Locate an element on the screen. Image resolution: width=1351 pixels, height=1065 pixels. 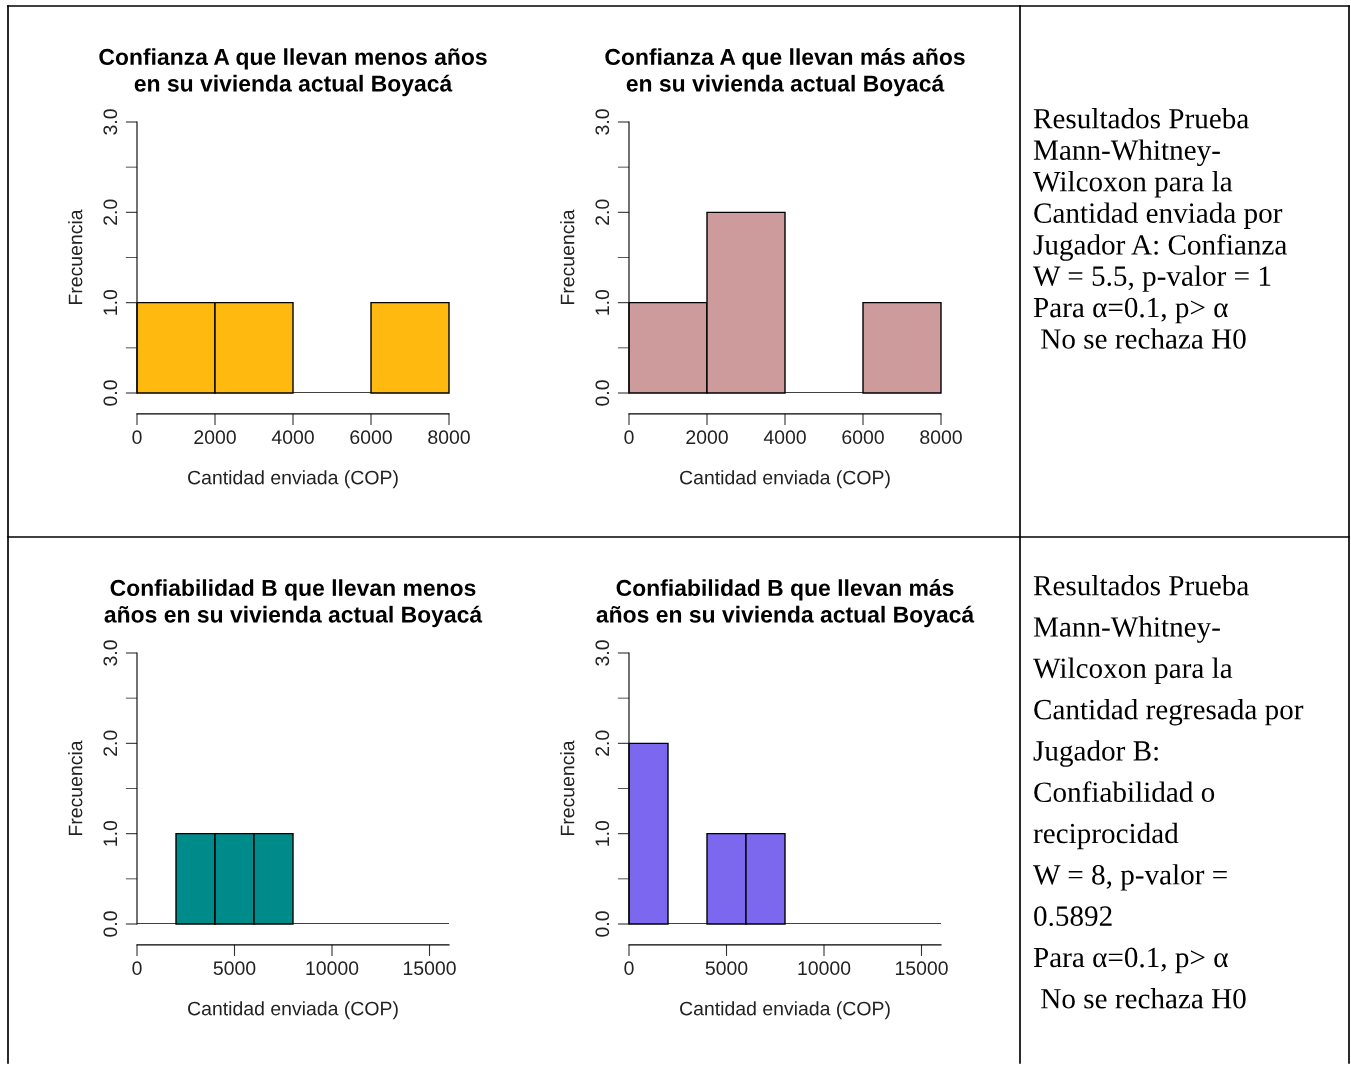
chart-title: Confiabilidad B que llevan más años en su vivienda actual Boyacá is located at coordinates (785, 603).